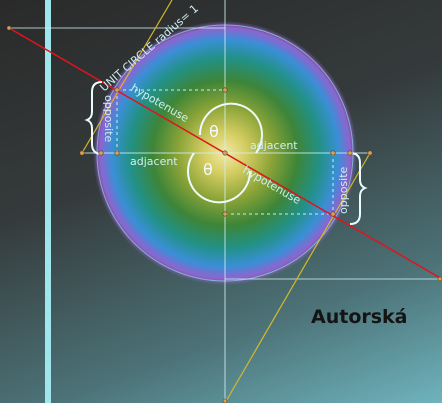 The height and width of the screenshot is (403, 442). I want to click on author-signature: Autorská, so click(359, 317).